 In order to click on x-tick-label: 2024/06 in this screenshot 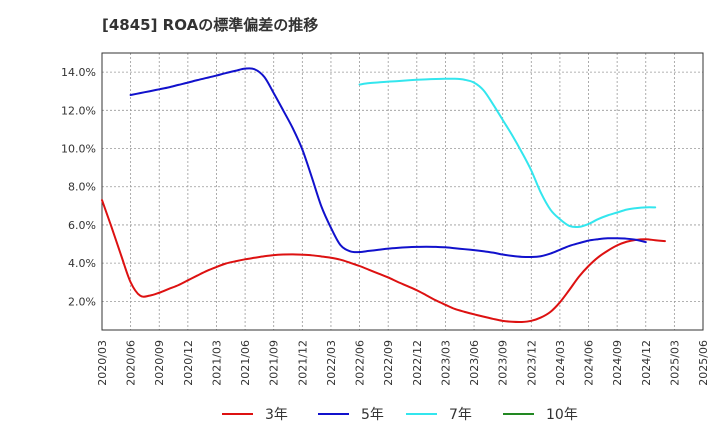, I will do `click(589, 363)`.